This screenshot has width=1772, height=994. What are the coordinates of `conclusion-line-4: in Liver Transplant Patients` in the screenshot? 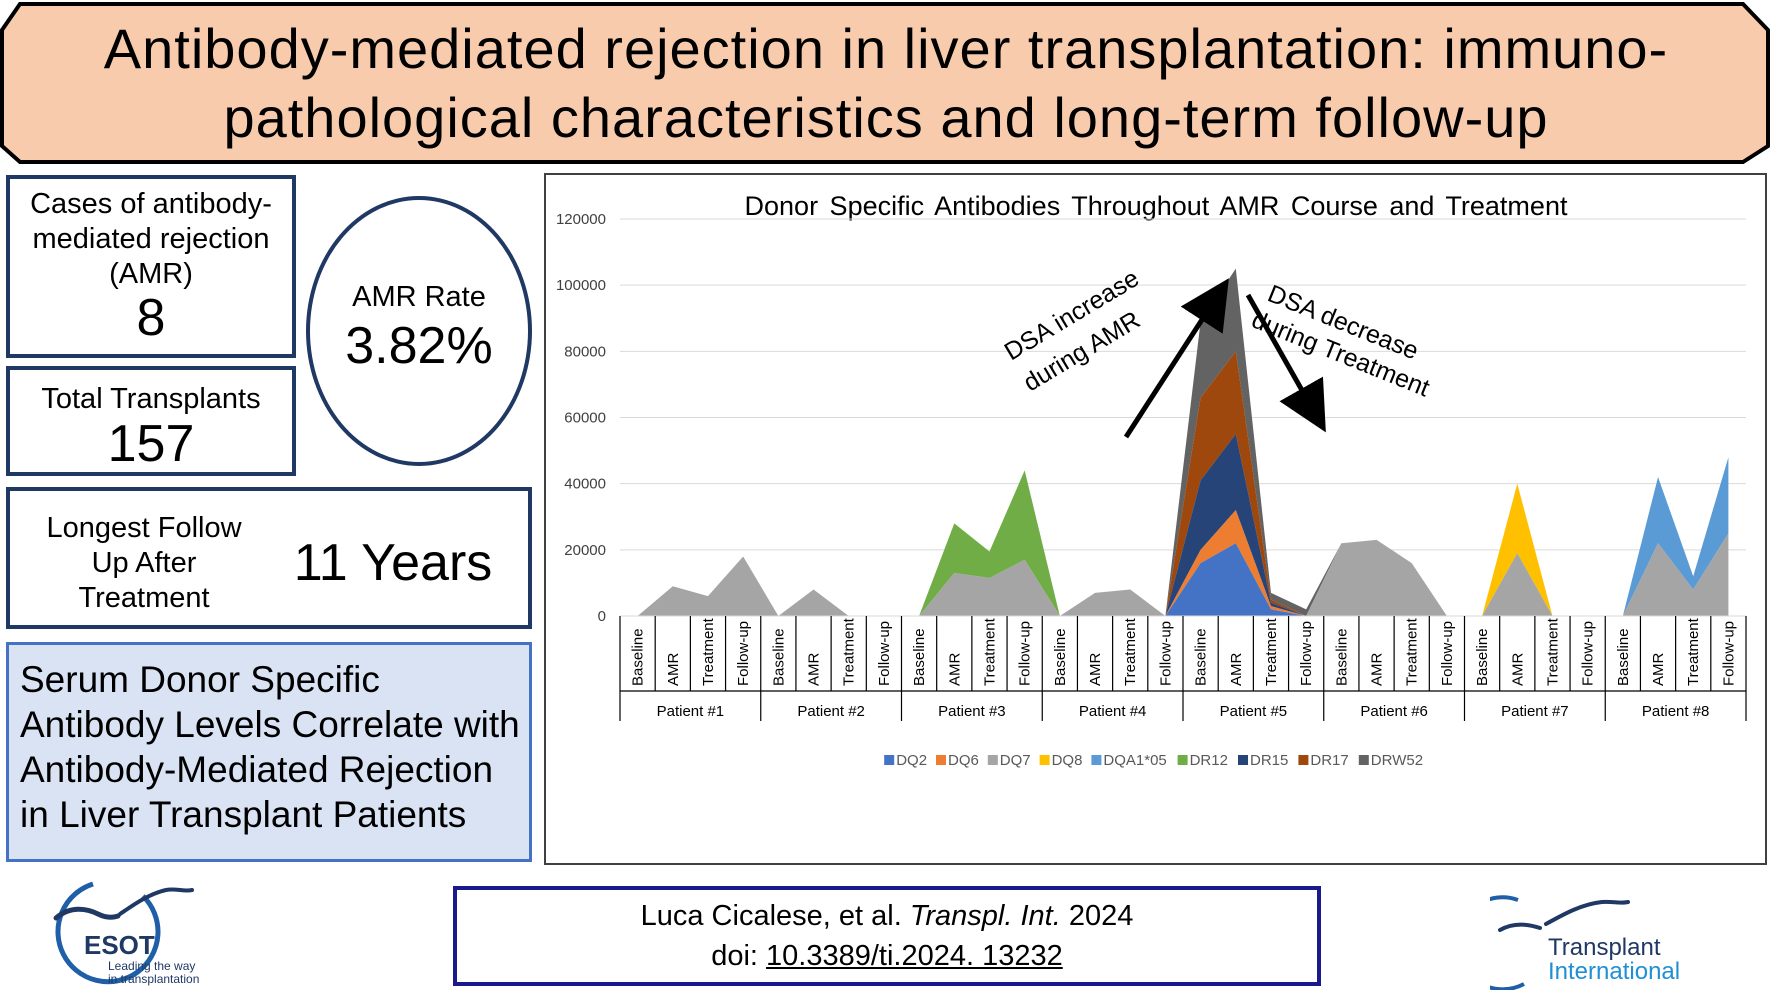 It's located at (243, 814).